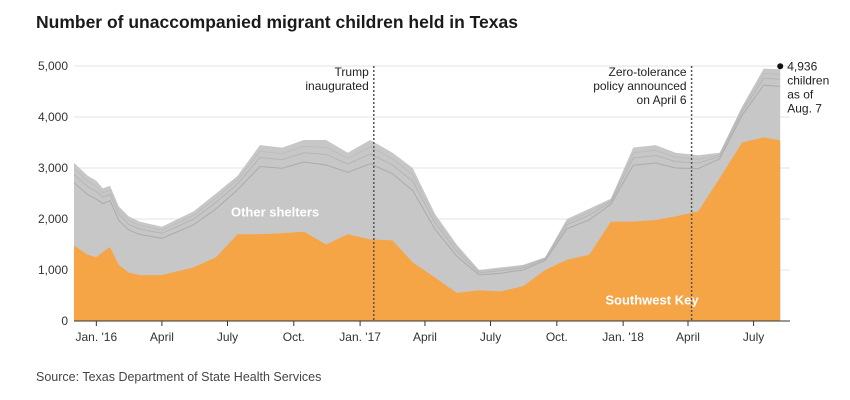 The image size is (850, 400). Describe the element at coordinates (662, 100) in the screenshot. I see `annotation-text: on April 6` at that location.